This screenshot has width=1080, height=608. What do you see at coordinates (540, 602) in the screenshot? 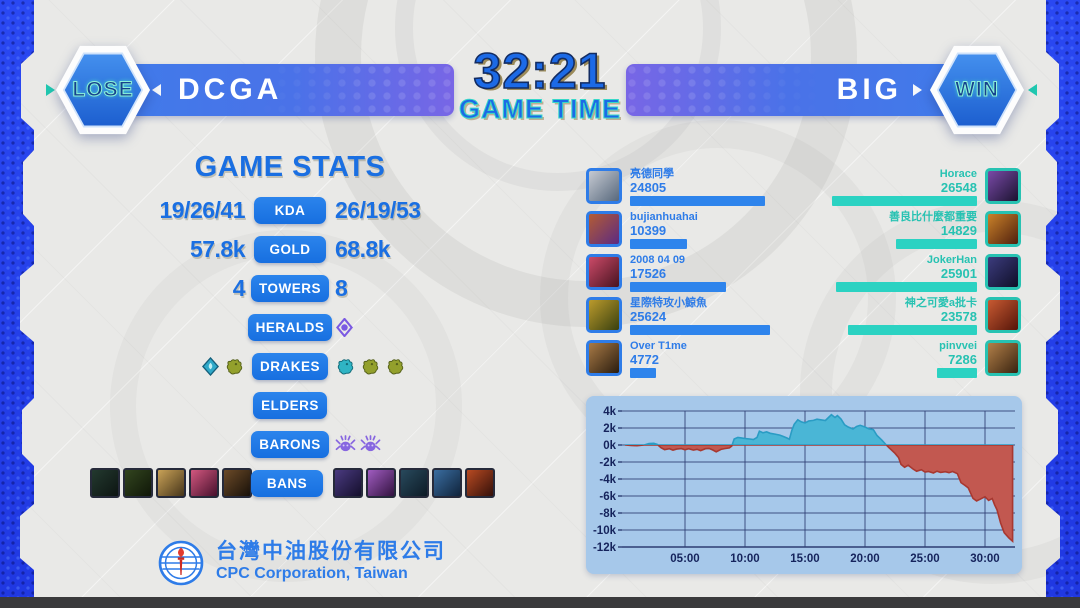
I see `bottom-letterbox-bar` at bounding box center [540, 602].